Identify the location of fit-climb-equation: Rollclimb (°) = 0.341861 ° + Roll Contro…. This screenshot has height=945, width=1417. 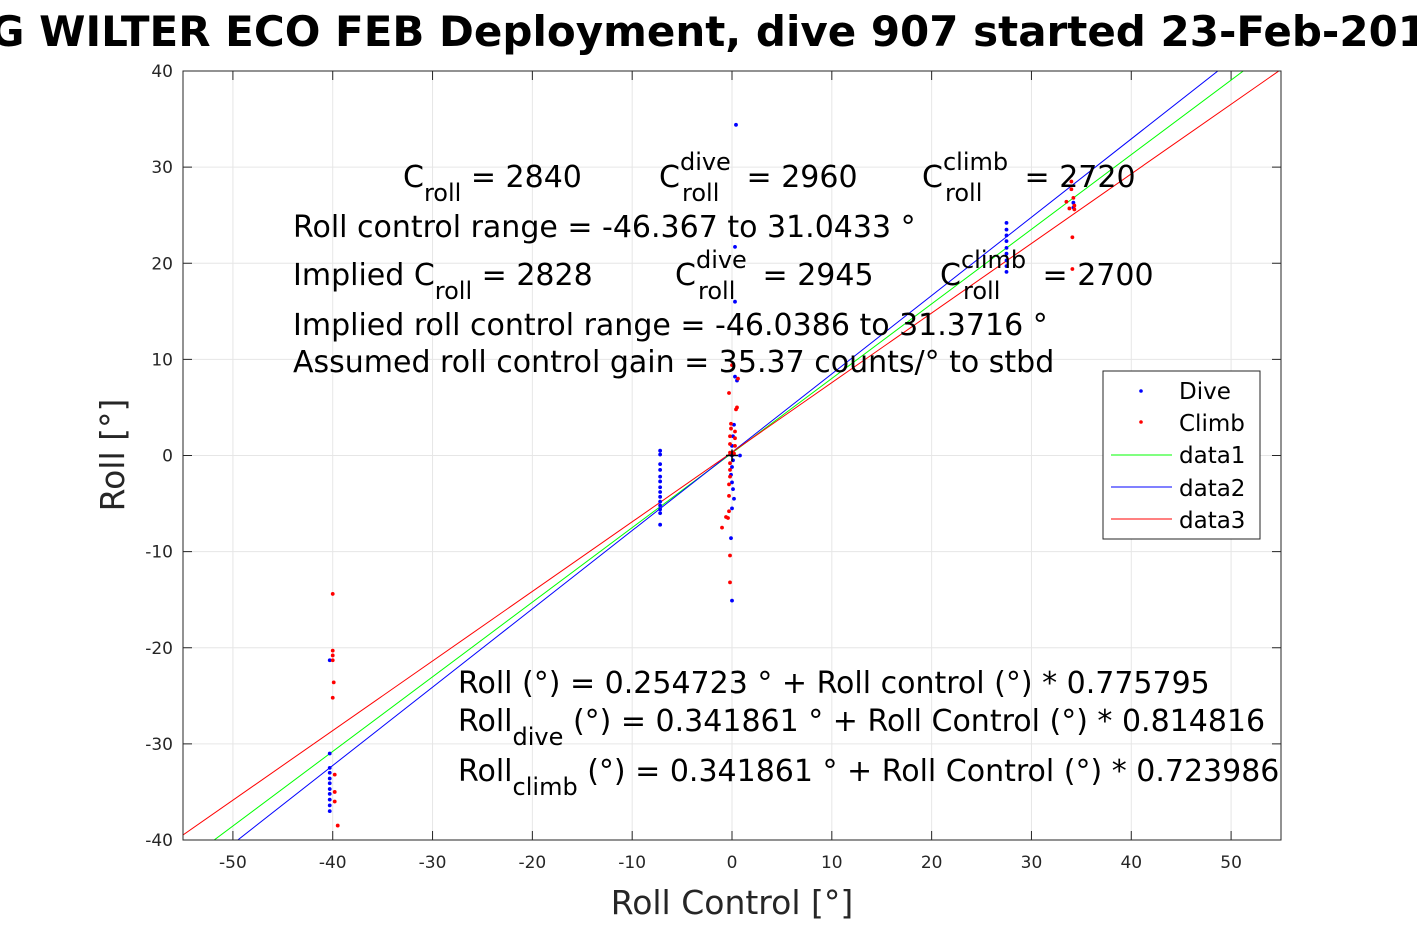
(868, 777).